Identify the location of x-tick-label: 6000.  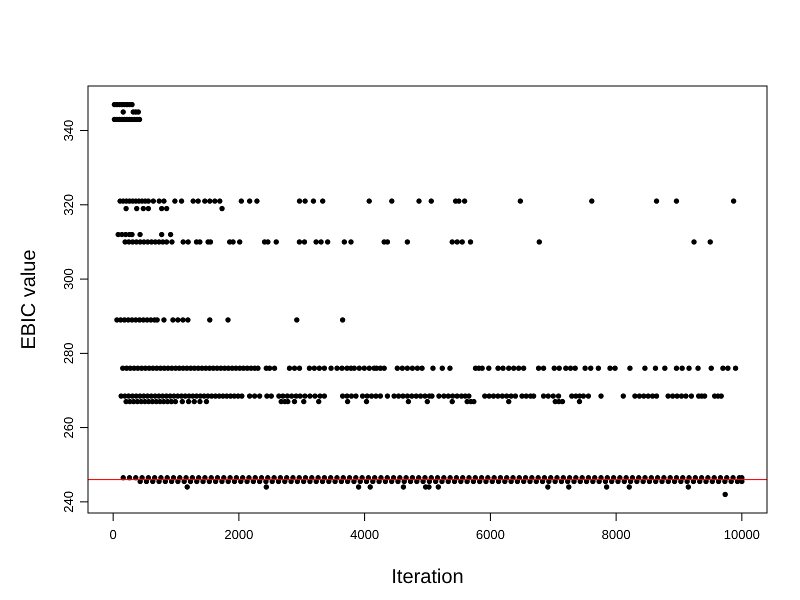
(490, 534).